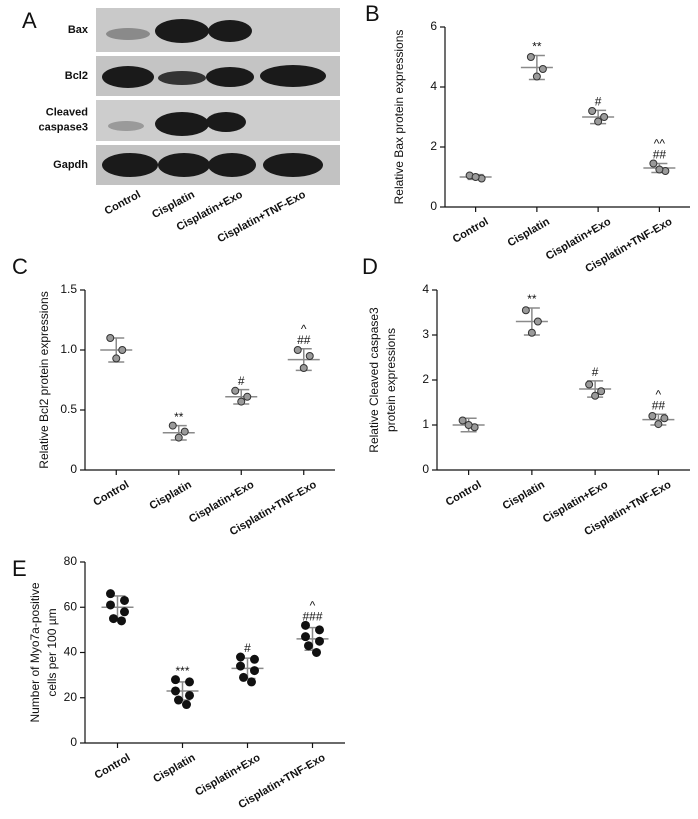  Describe the element at coordinates (35, 652) in the screenshot. I see `y-axis-label: Number of Myo7a-positive` at that location.